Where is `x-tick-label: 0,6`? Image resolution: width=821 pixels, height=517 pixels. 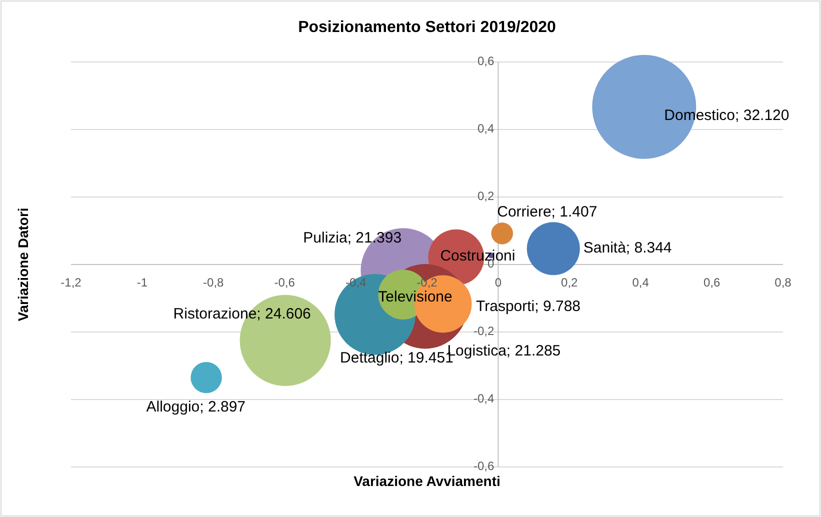 x-tick-label: 0,6 is located at coordinates (711, 283).